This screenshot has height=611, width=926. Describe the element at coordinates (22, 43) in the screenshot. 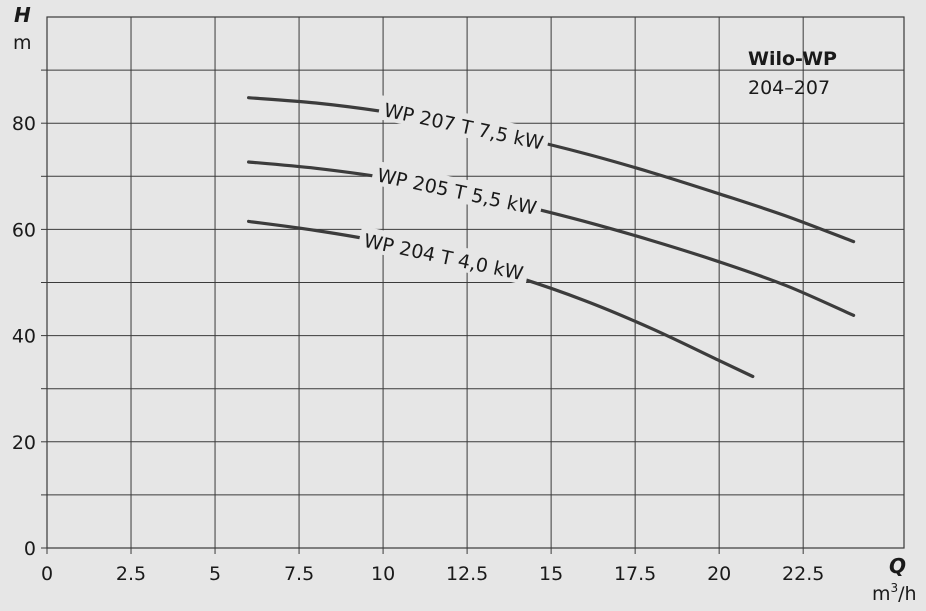

I see `y-axis-unit: m` at that location.